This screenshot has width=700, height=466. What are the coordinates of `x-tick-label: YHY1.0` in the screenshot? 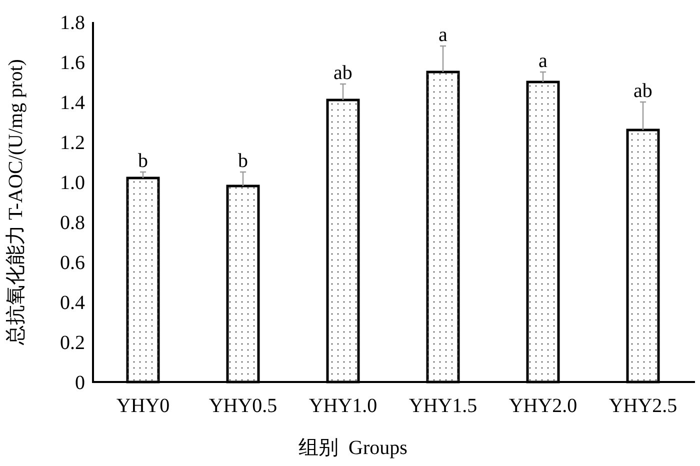 It's located at (343, 406).